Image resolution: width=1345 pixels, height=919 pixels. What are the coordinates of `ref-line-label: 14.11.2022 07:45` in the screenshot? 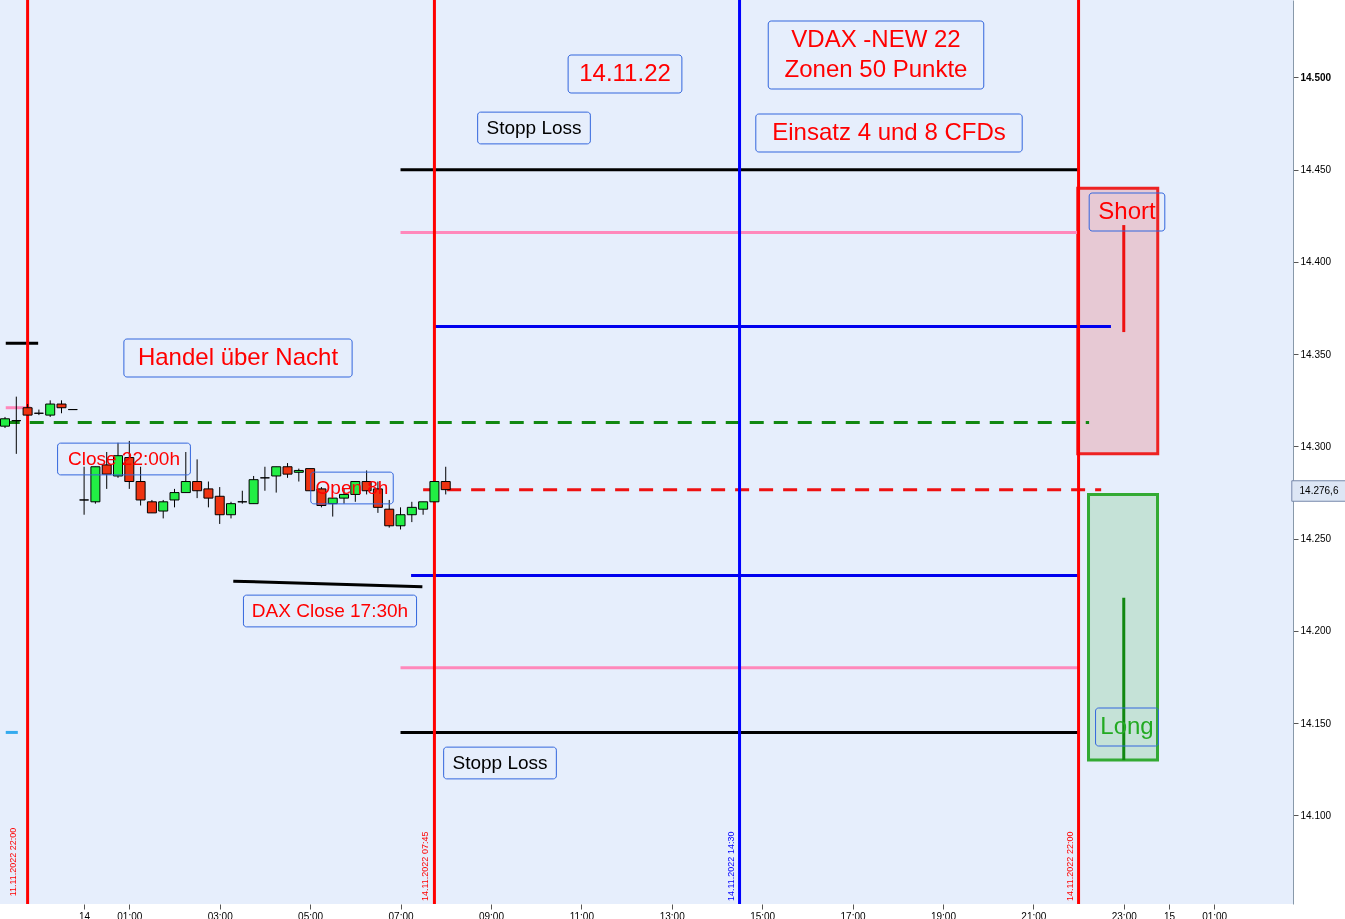 It's located at (425, 866).